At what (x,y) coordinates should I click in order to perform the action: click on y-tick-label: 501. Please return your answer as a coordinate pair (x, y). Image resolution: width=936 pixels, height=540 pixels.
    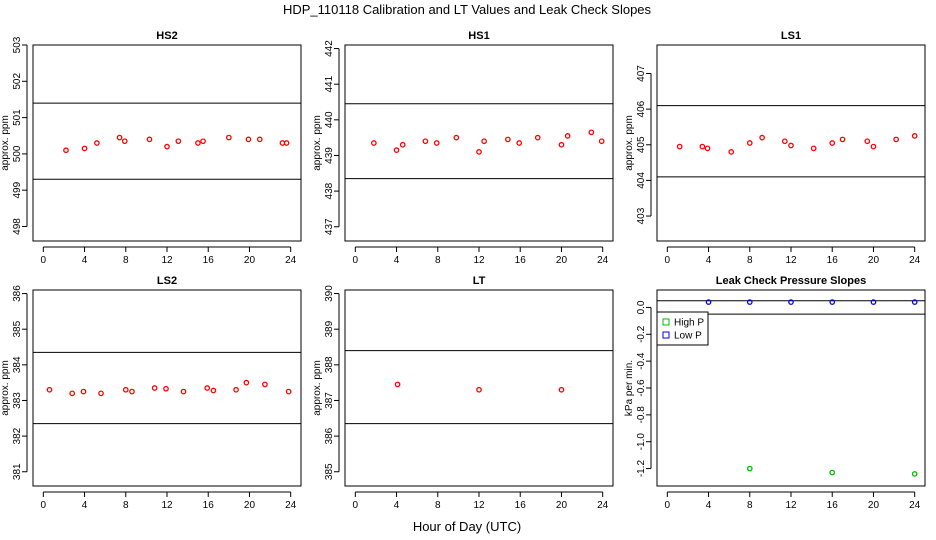
    Looking at the image, I should click on (17, 117).